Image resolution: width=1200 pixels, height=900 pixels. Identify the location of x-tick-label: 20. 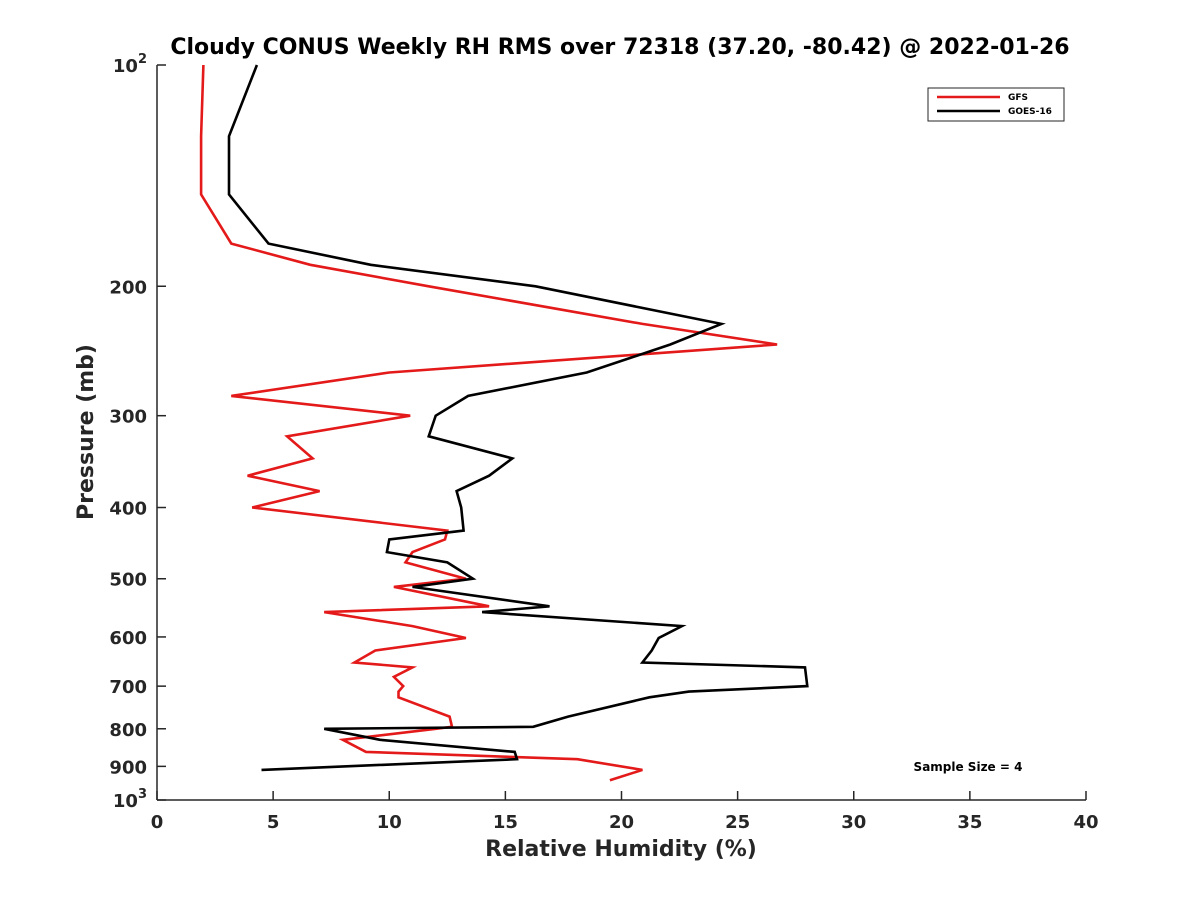
(621, 822).